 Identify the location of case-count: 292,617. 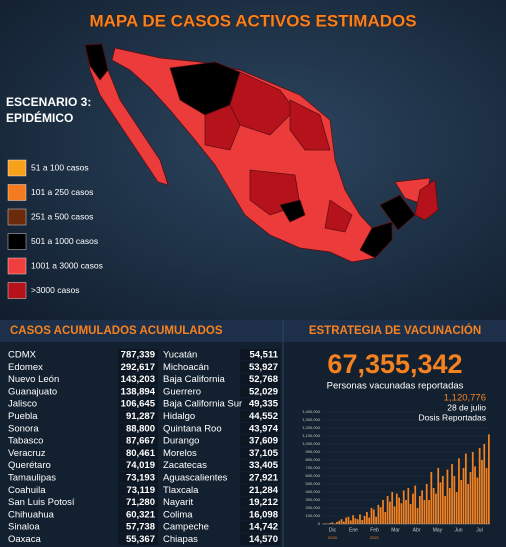
(138, 367).